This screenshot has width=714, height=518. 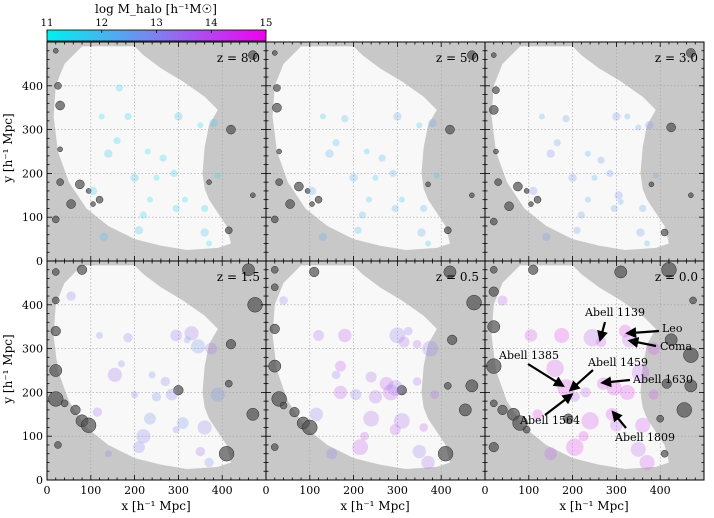 I want to click on redshift-label: z = 8.0, so click(x=238, y=58).